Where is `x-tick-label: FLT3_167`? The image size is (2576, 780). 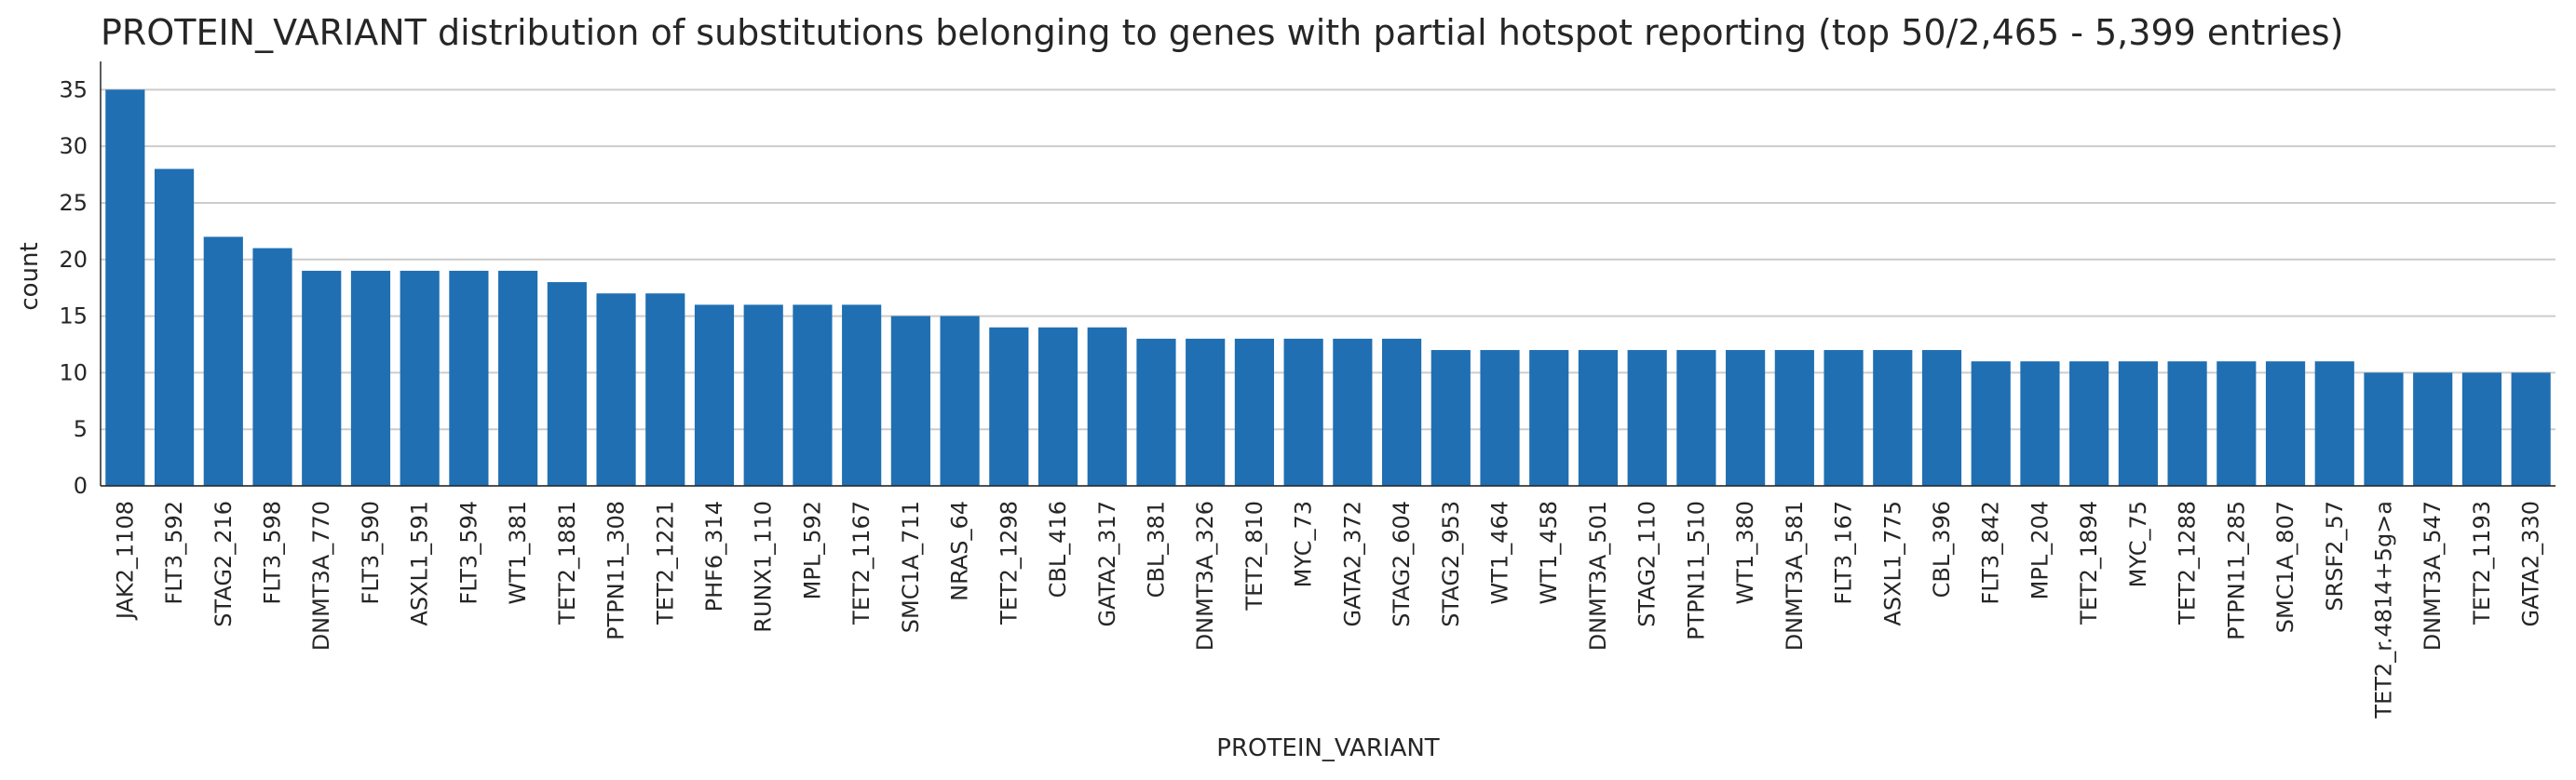 x-tick-label: FLT3_167 is located at coordinates (1844, 553).